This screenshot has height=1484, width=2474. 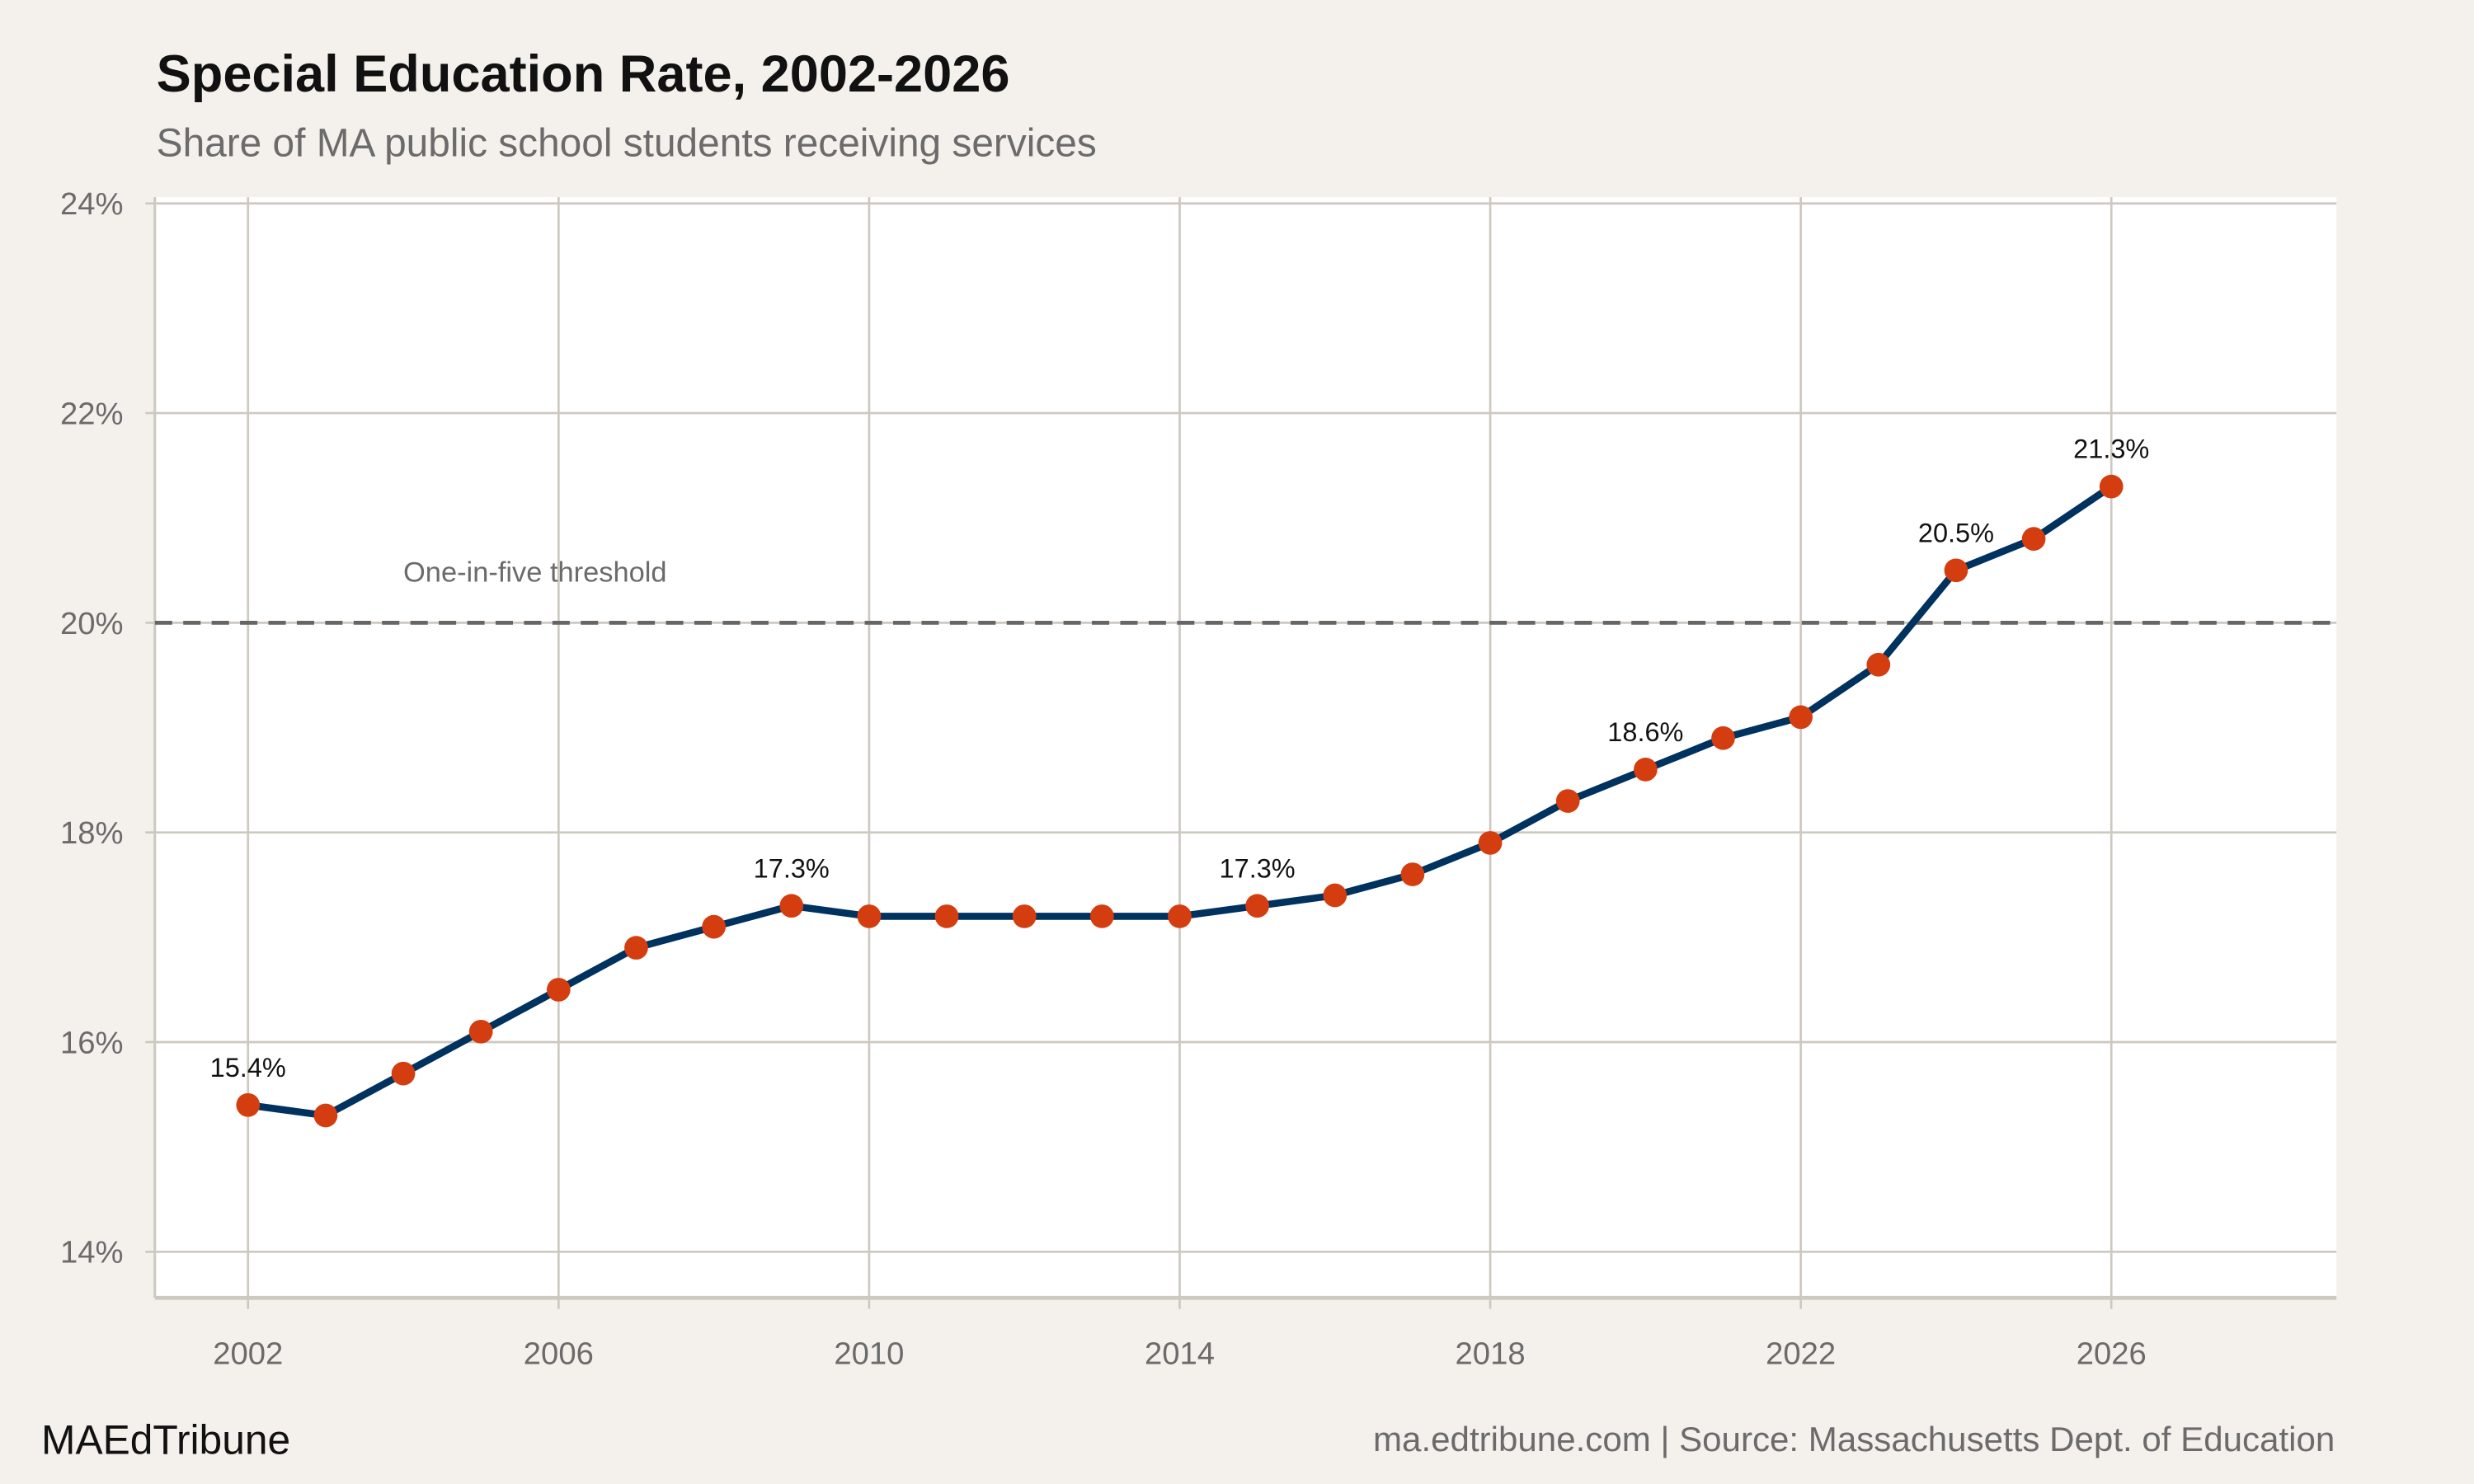 I want to click on chart-title: Special Education Rate, 2002-2026, so click(x=583, y=74).